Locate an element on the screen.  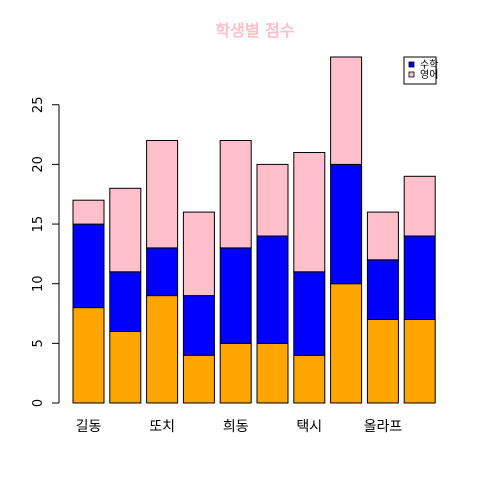
y-tick-label-2: 10 is located at coordinates (38, 283).